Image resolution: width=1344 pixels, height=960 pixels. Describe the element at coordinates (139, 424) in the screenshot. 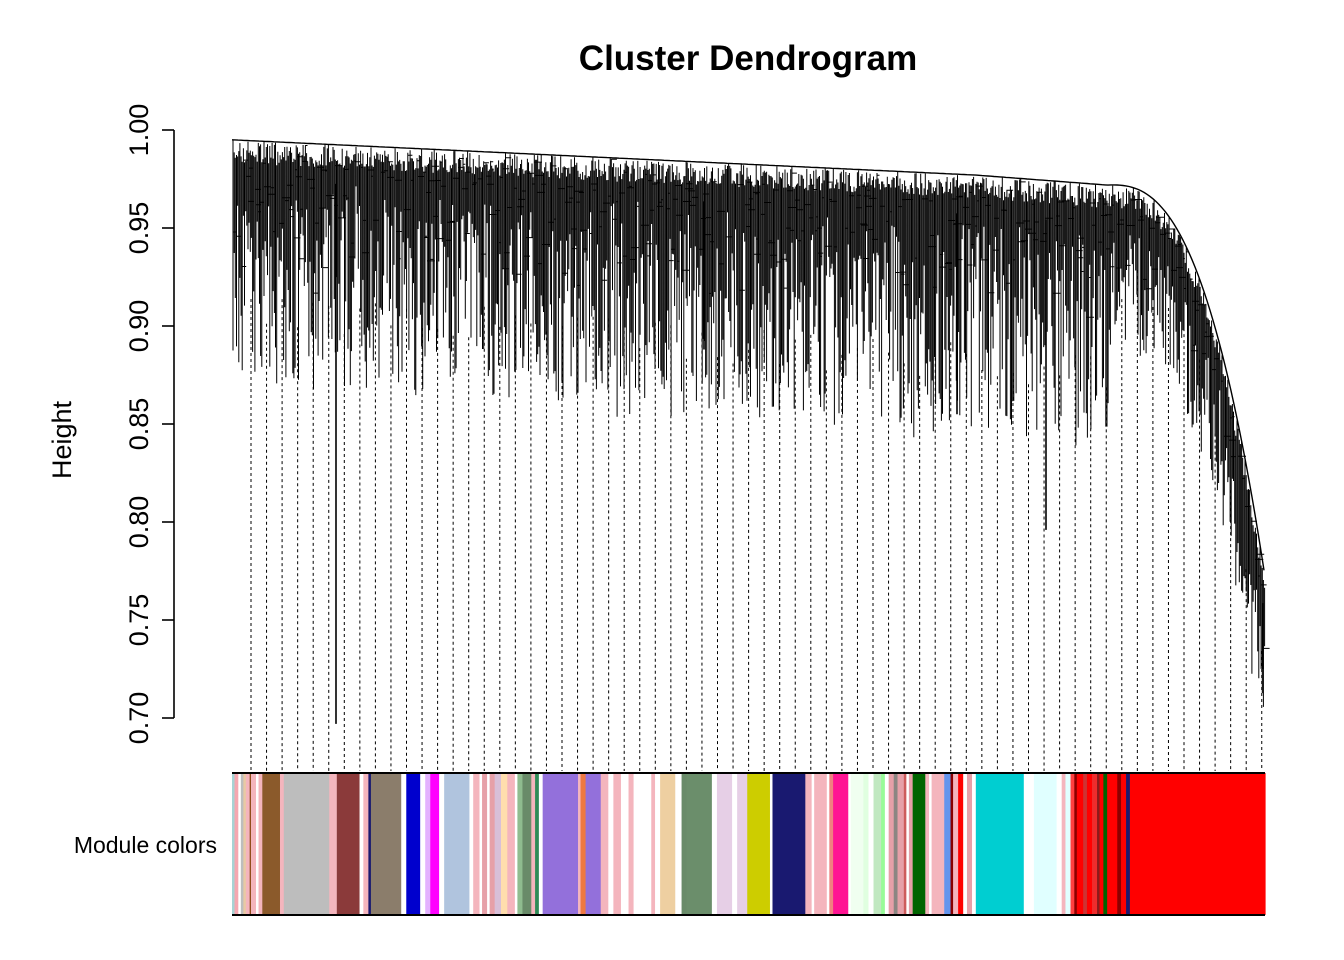

I see `y-tick-label: 0.85` at that location.